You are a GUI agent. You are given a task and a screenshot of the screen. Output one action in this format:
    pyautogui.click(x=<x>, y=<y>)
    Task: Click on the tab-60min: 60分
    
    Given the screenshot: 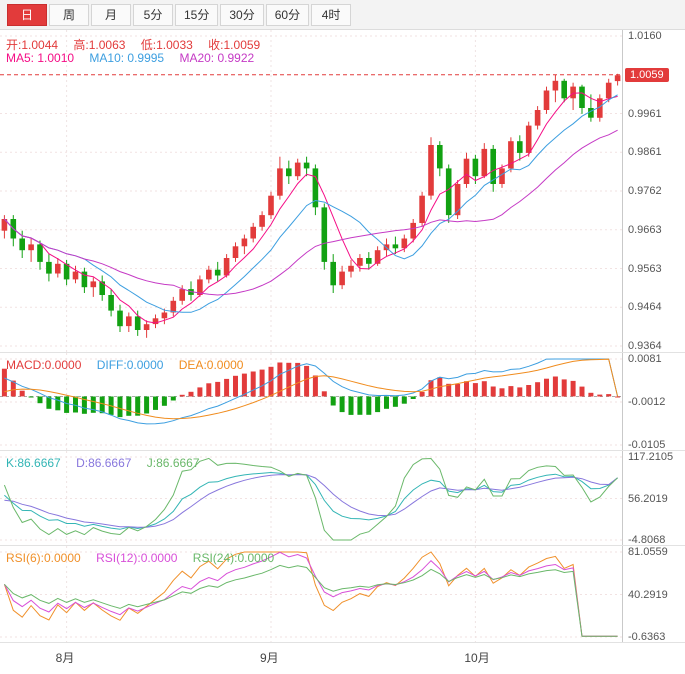 What is the action you would take?
    pyautogui.click(x=287, y=14)
    